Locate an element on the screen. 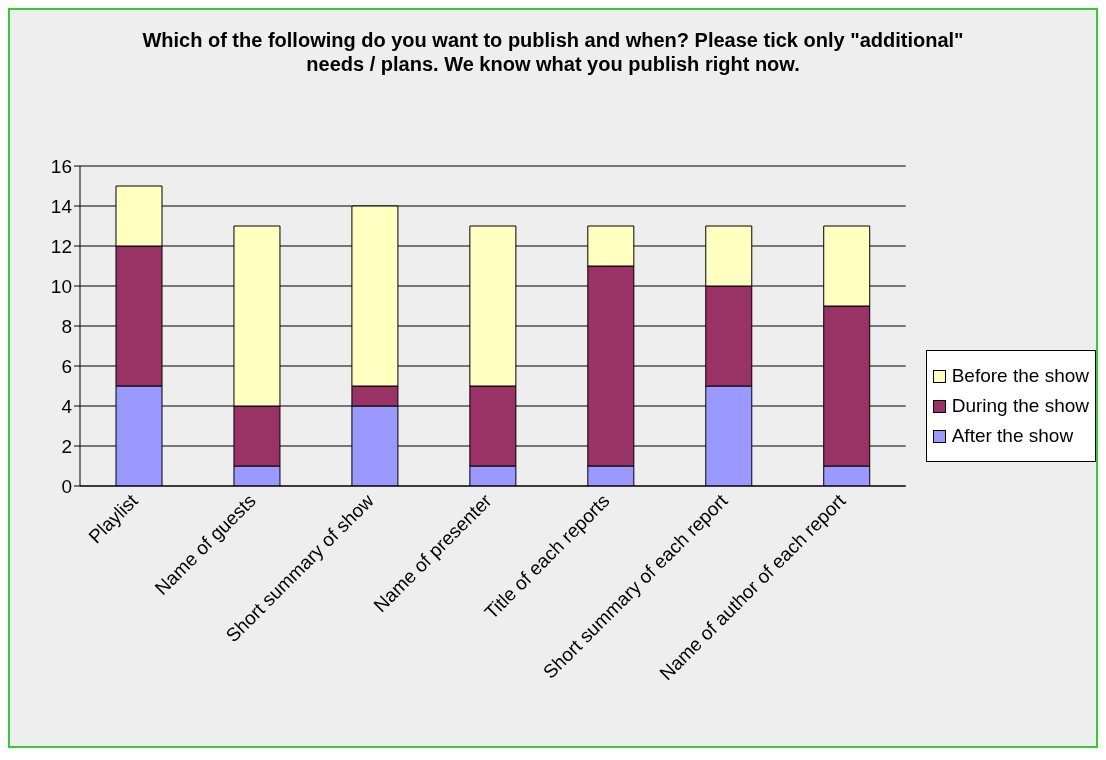 The width and height of the screenshot is (1106, 760). y-tick-label: 14 is located at coordinates (61, 206).